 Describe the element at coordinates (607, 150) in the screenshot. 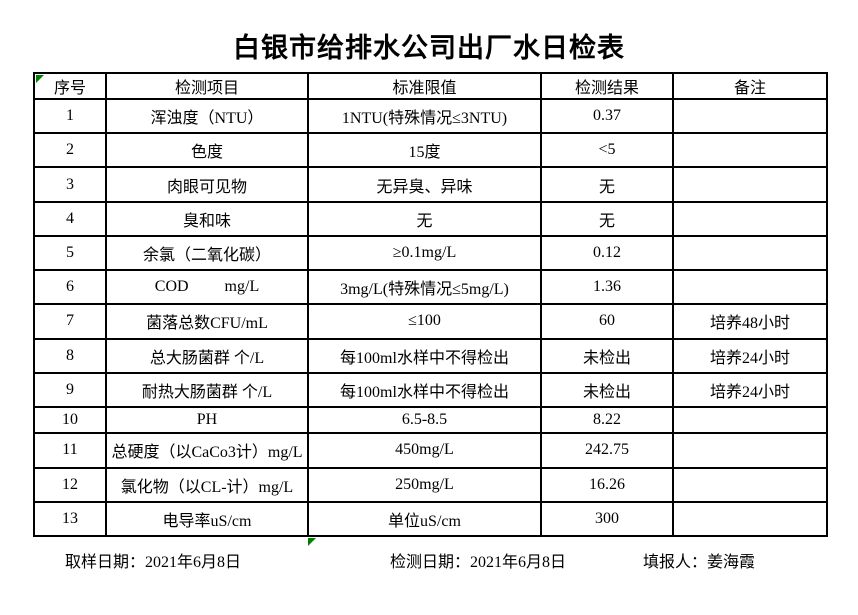

I see `cell-result: <5` at that location.